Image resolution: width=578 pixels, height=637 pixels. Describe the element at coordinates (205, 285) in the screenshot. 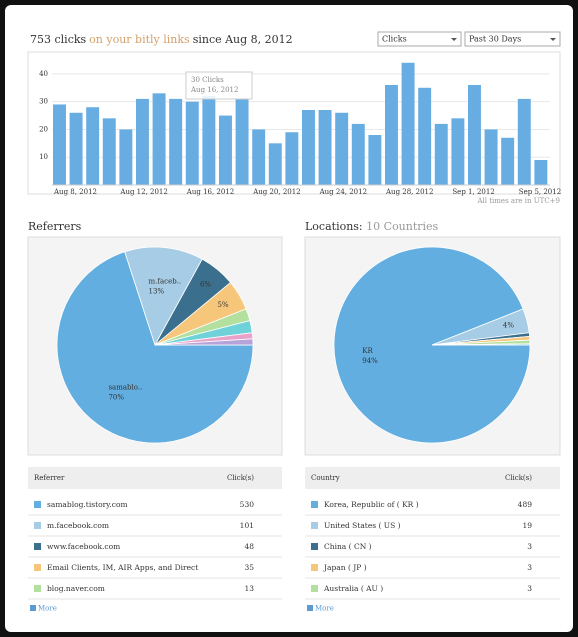

I see `slice-value: 6%` at that location.